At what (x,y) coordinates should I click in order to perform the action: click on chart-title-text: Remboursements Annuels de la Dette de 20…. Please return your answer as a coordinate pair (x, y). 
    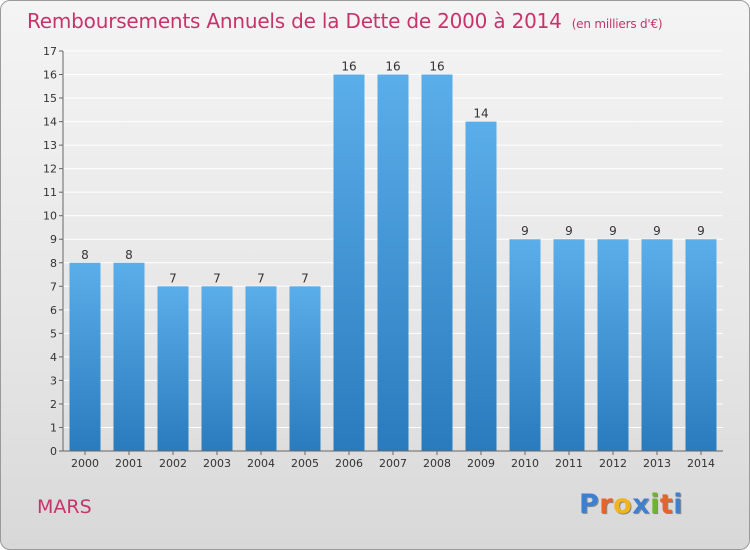
    Looking at the image, I should click on (294, 21).